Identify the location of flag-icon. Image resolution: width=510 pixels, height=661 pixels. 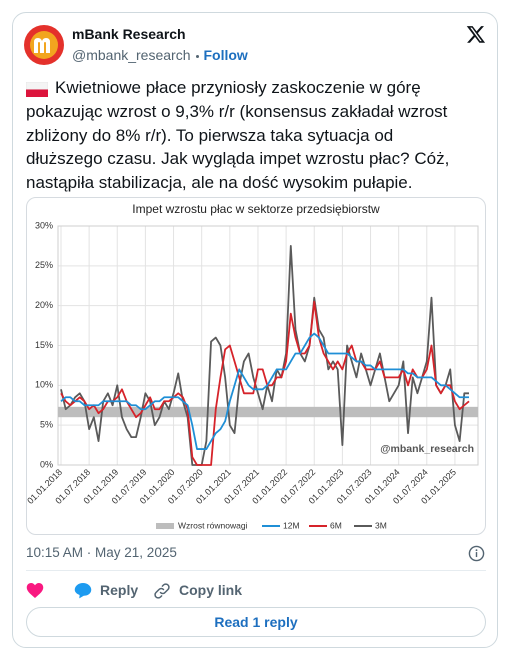
(37, 89).